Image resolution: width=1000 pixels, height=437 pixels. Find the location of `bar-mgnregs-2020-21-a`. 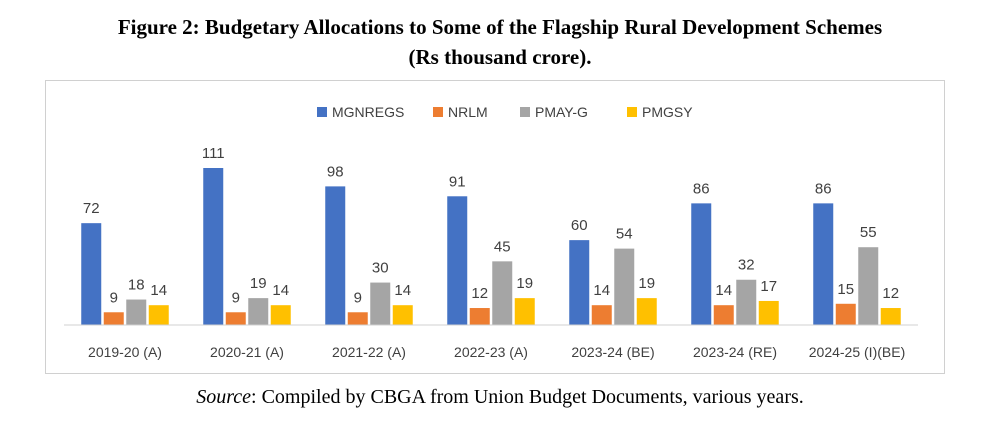

bar-mgnregs-2020-21-a is located at coordinates (213, 246).